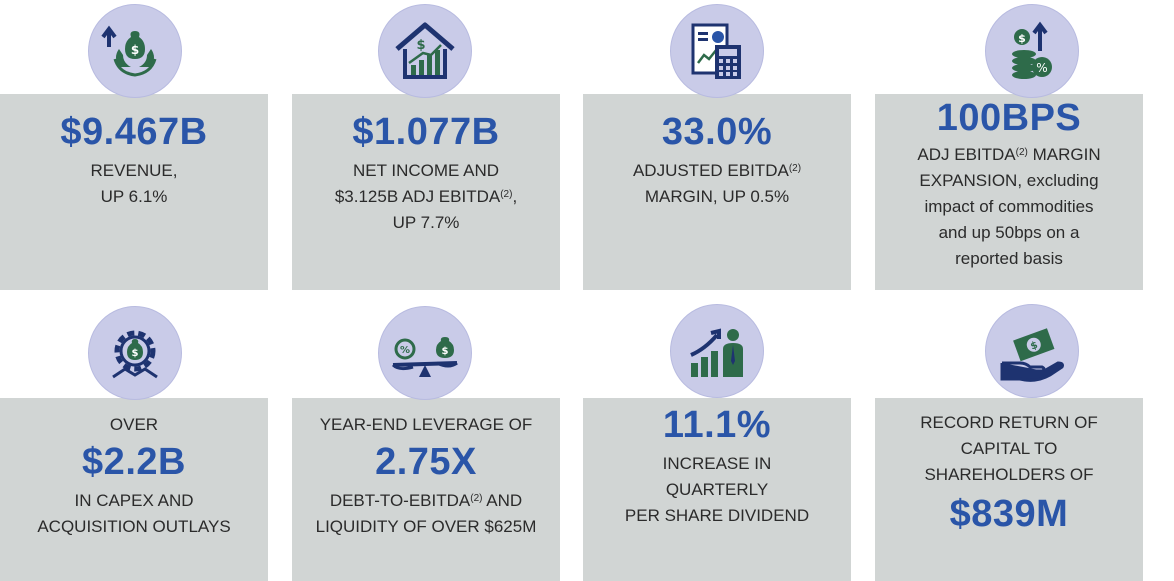 This screenshot has height=581, width=1174. Describe the element at coordinates (1009, 258) in the screenshot. I see `margin-expansion-line-5: reported basis` at that location.